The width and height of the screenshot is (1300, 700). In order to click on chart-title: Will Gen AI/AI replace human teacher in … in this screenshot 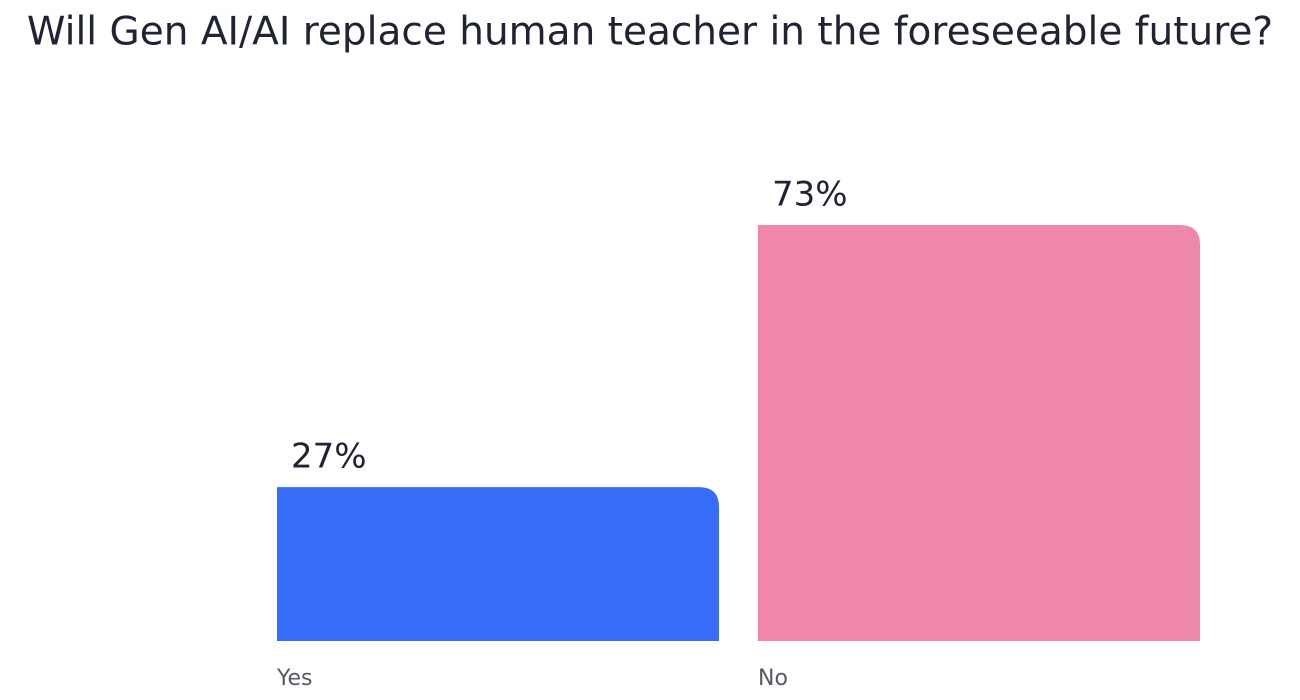, I will do `click(650, 32)`.